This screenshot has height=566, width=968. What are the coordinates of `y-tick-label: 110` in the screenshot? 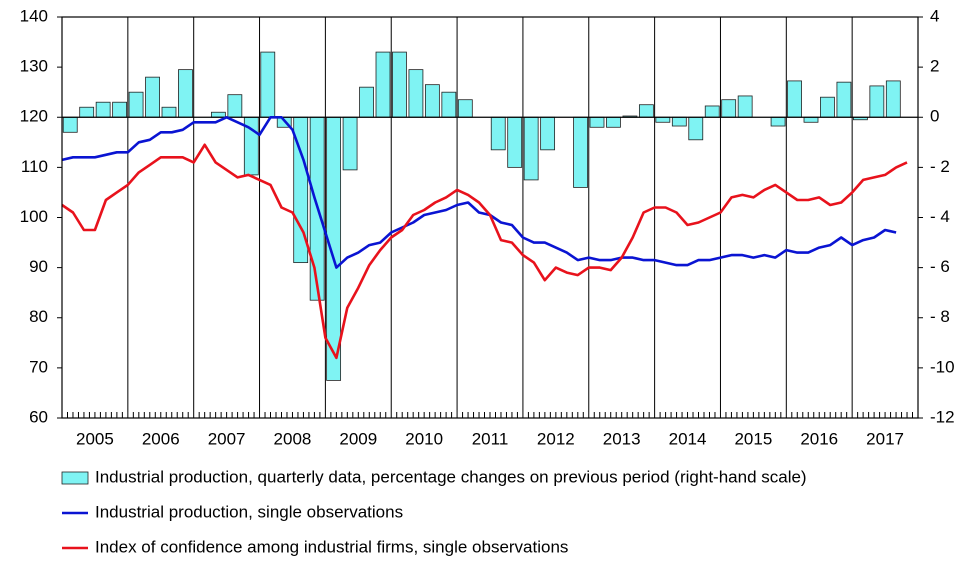 It's located at (34, 166).